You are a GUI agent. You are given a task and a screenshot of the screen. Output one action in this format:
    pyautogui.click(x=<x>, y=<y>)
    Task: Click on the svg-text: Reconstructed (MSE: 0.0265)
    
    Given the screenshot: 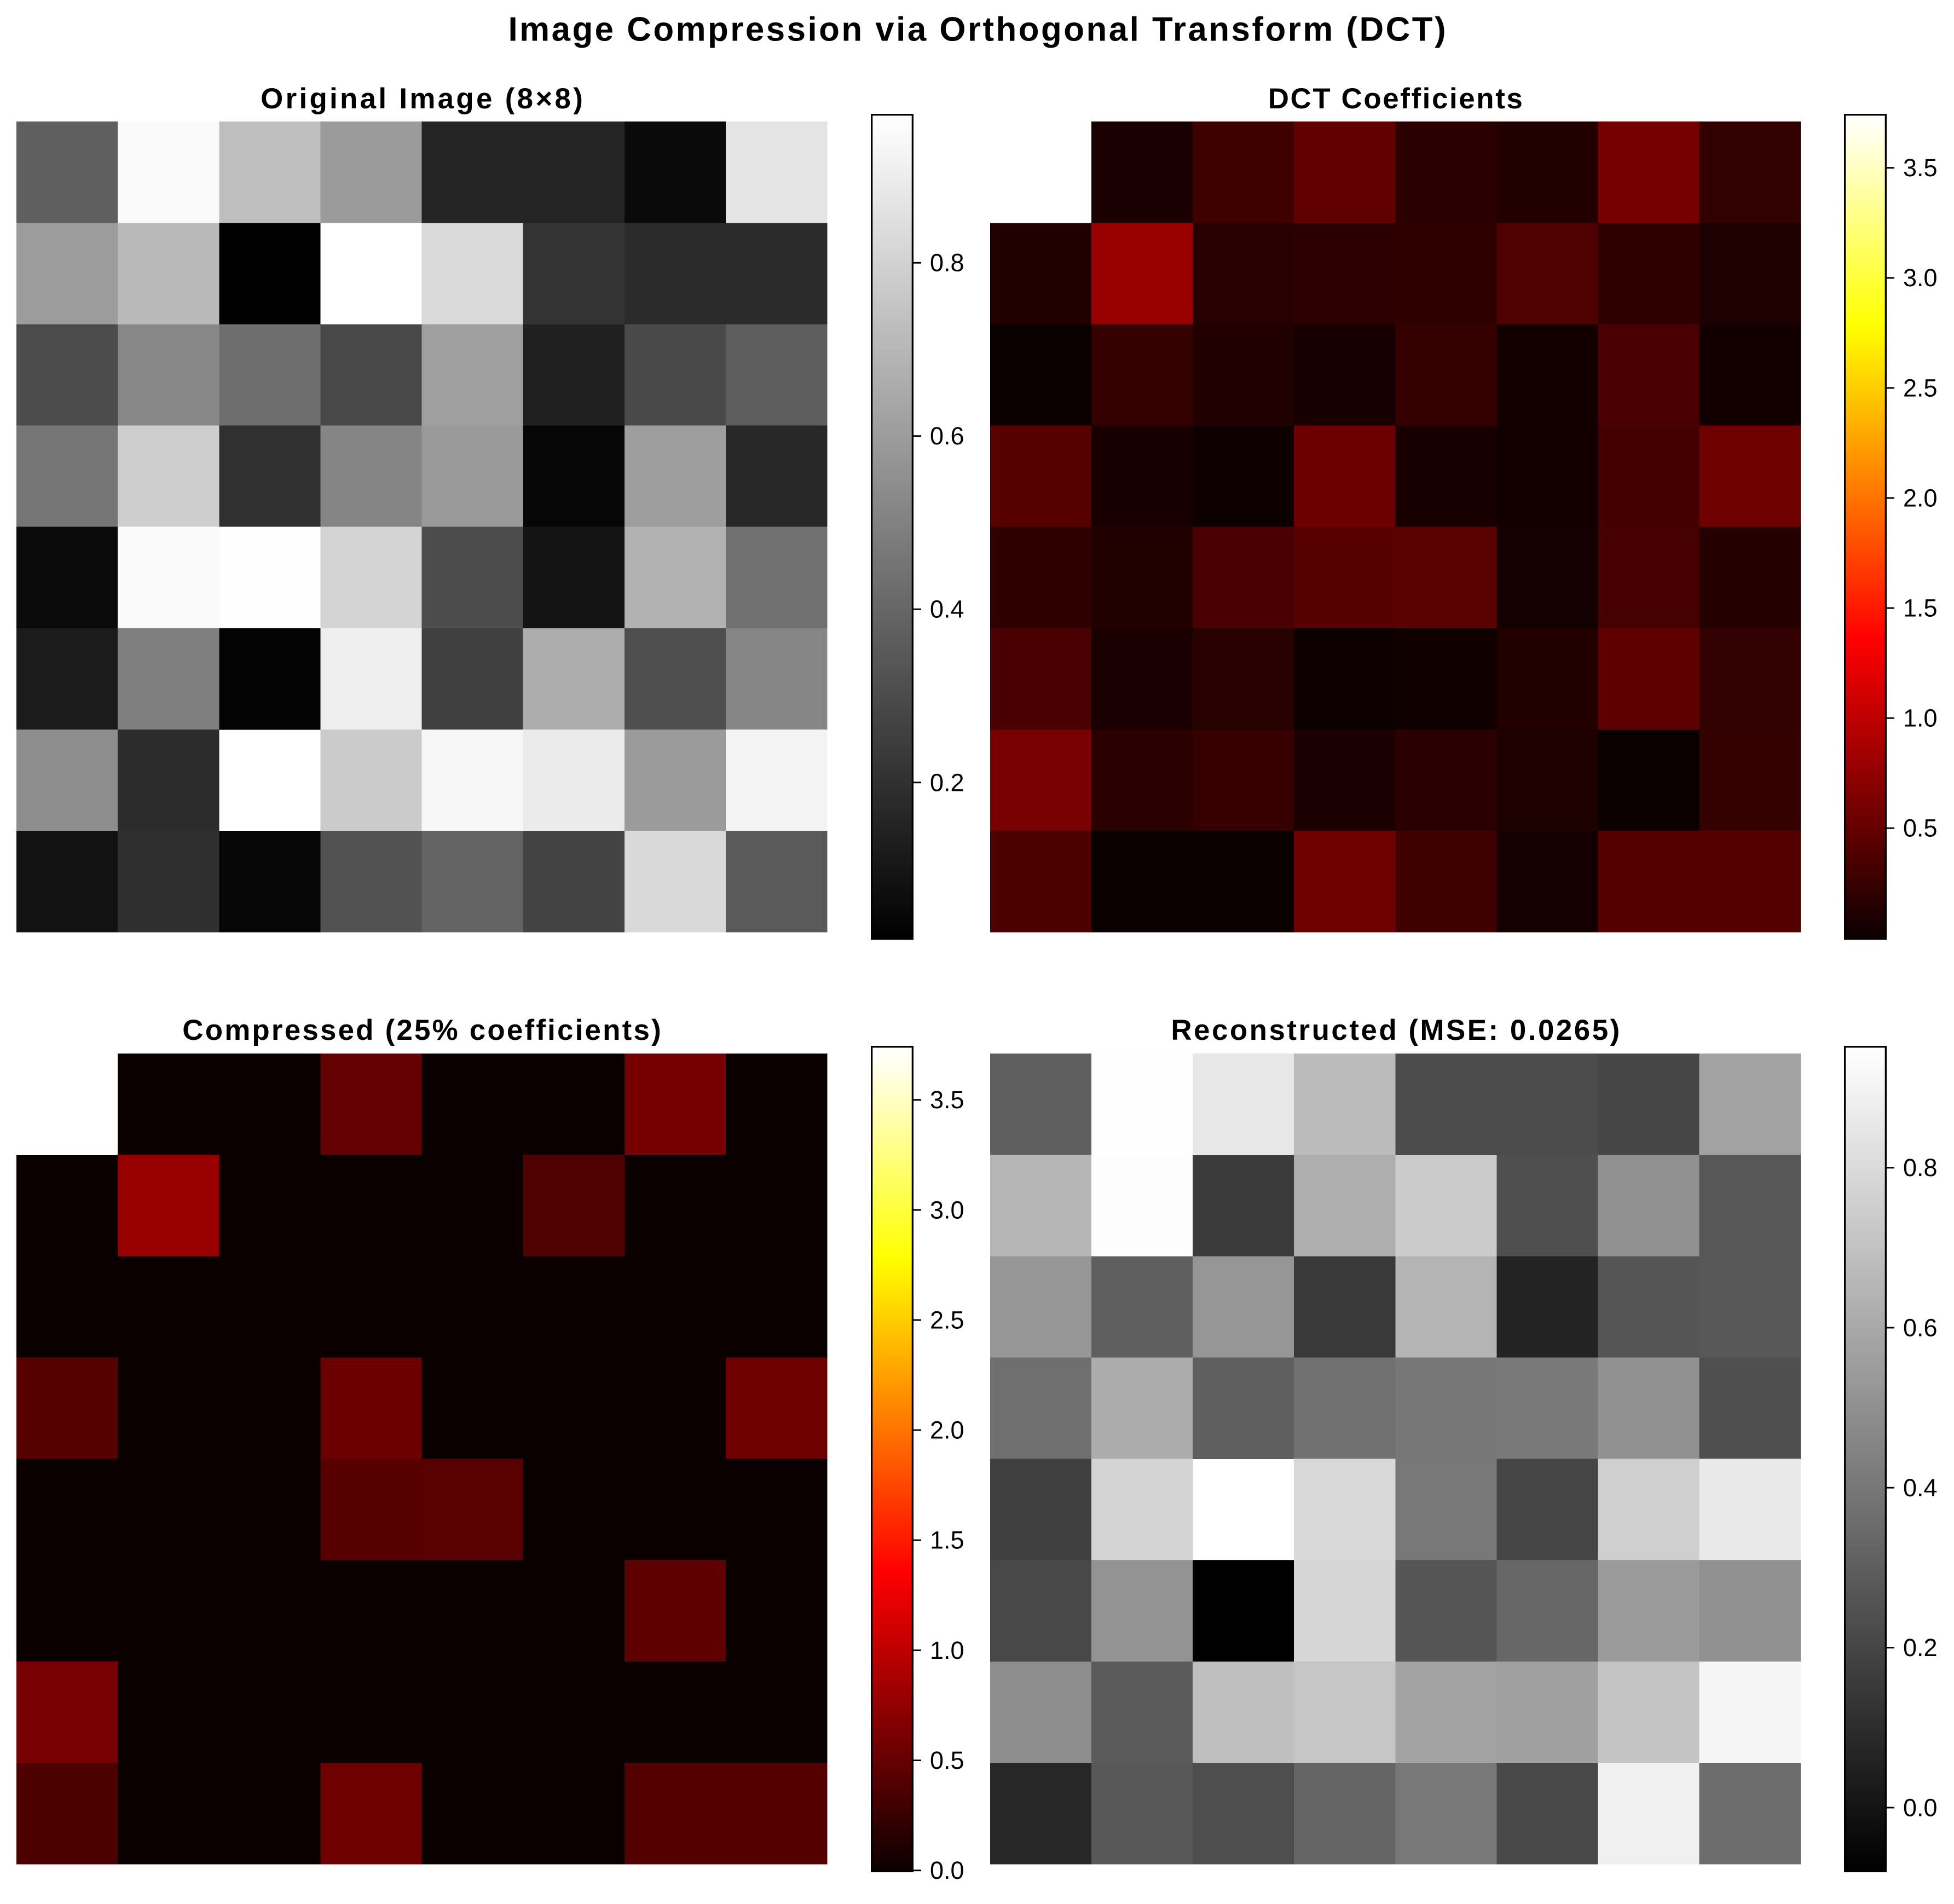 What is the action you would take?
    pyautogui.click(x=1396, y=1030)
    